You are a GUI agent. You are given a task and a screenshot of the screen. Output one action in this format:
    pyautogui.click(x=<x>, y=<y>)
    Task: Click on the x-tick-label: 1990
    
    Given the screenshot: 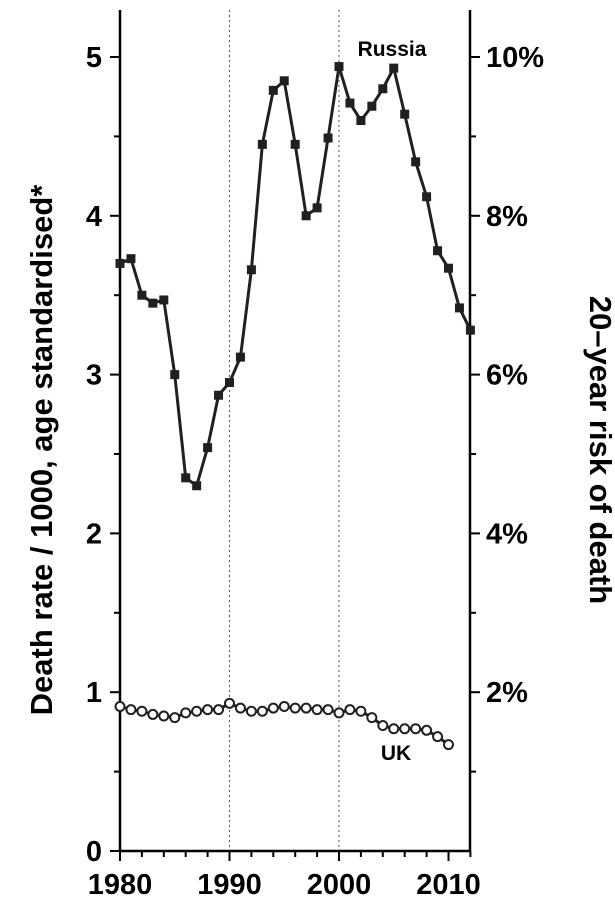 What is the action you would take?
    pyautogui.click(x=229, y=885)
    